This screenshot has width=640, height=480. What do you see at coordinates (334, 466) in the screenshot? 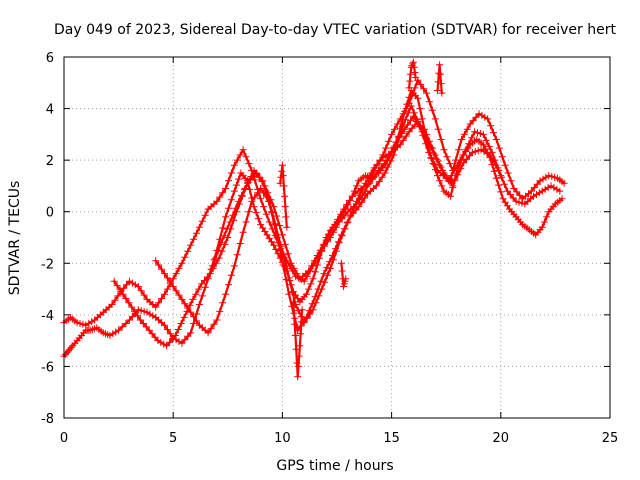
I see `x-axis-label: GPS time / hours` at bounding box center [334, 466].